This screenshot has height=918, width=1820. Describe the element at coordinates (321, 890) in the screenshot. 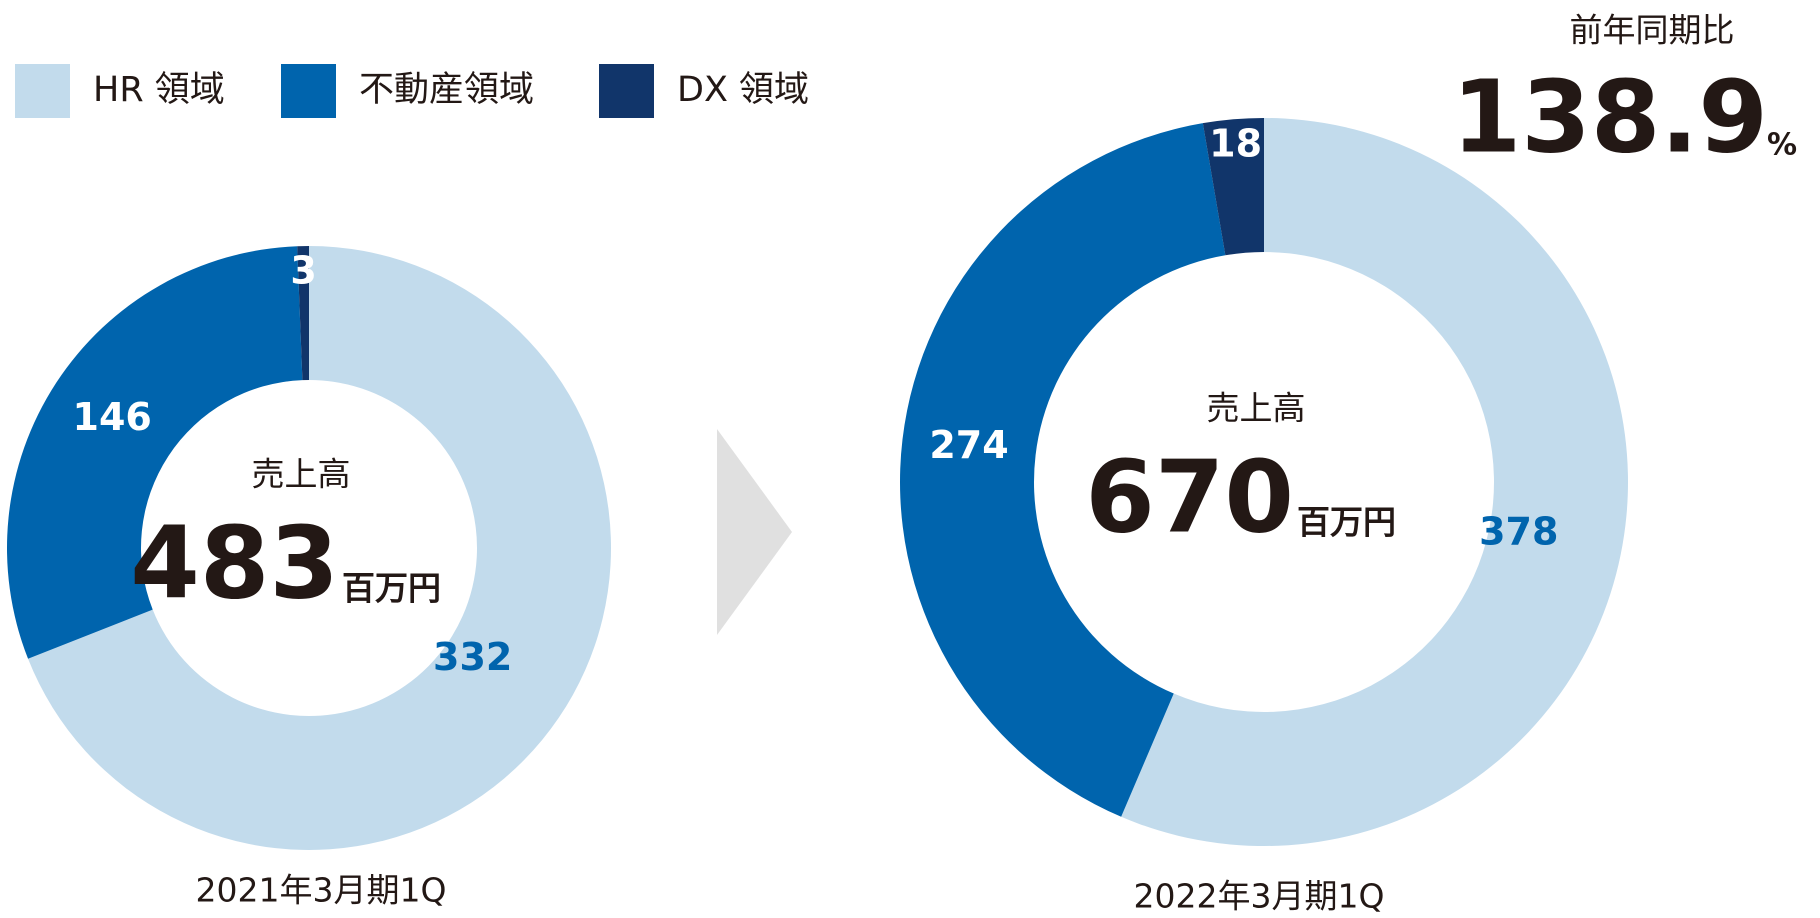

I see `chart-caption: 2021年3月期1Q` at that location.